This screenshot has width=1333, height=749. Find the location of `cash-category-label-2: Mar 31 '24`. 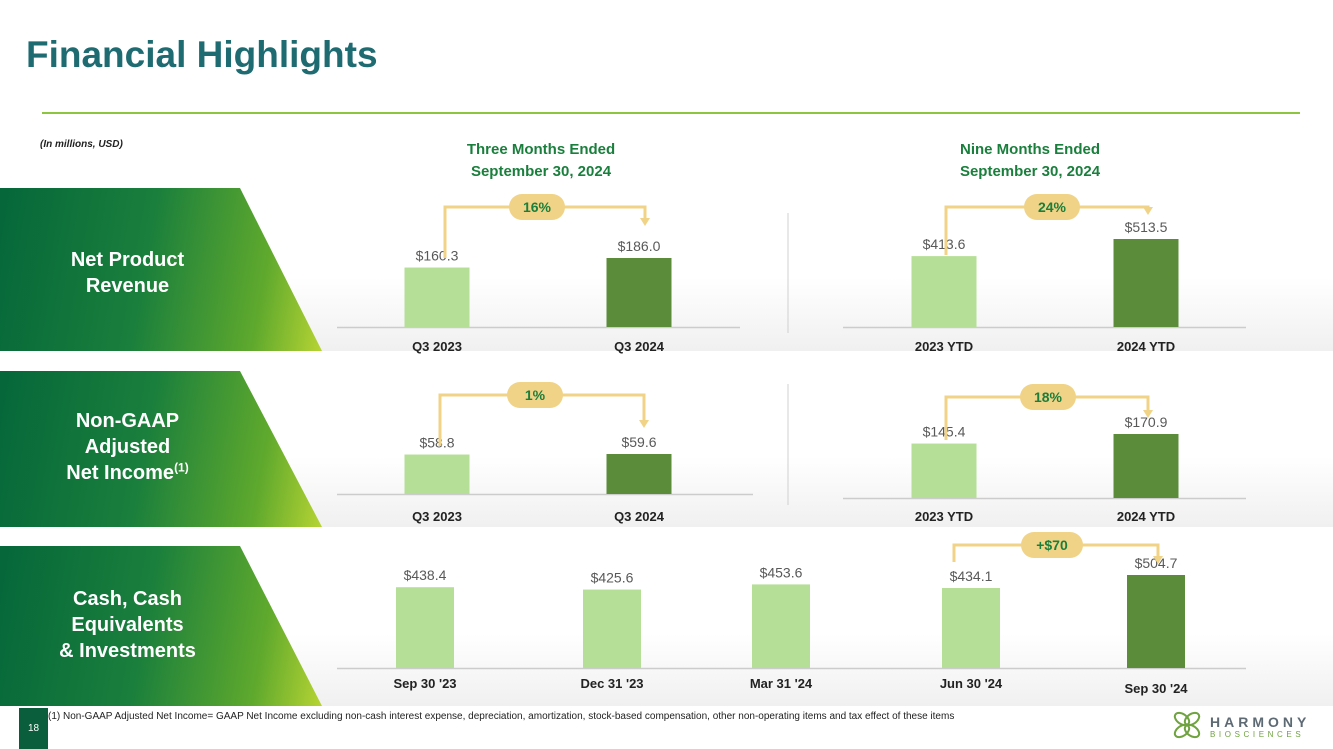

cash-category-label-2: Mar 31 '24 is located at coordinates (781, 683).